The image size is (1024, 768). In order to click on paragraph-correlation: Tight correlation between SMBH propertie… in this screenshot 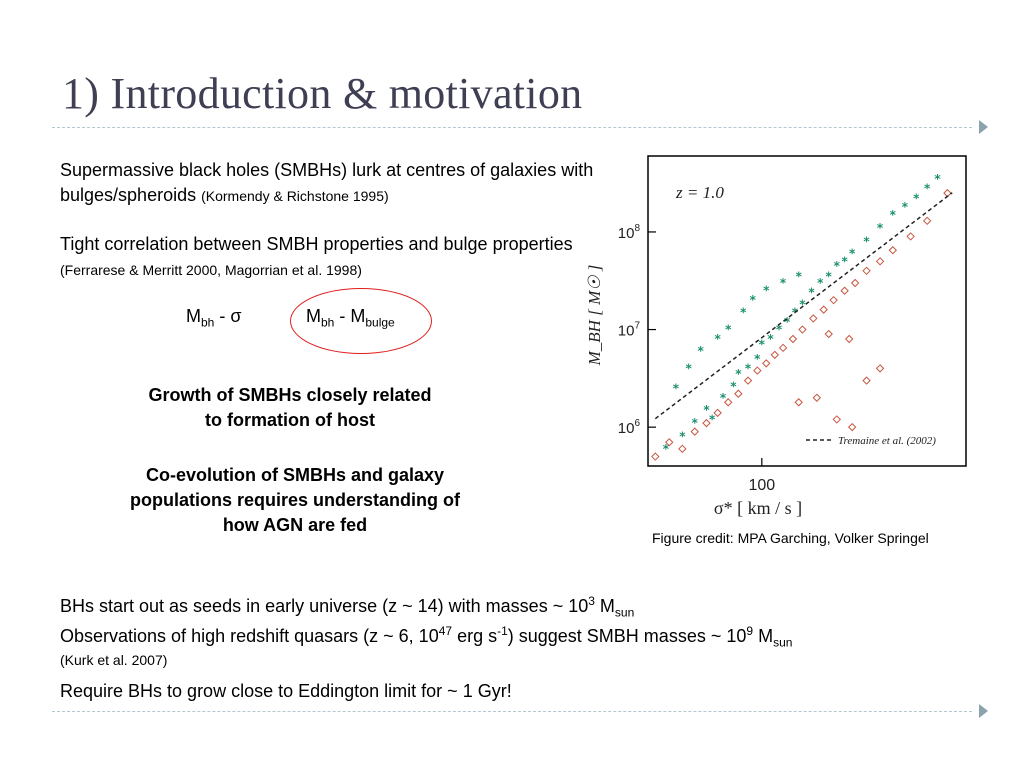, I will do `click(320, 257)`.